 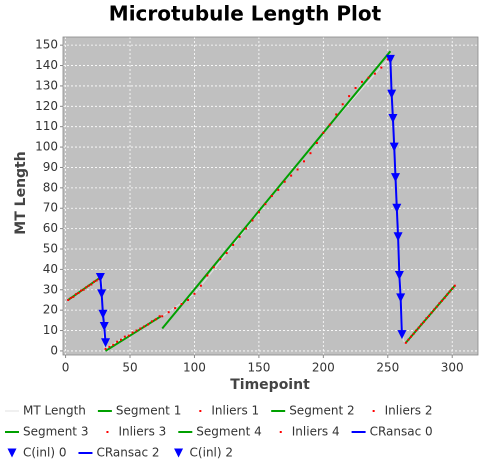 What do you see at coordinates (44, 453) in the screenshot?
I see `legend-label: C(inl) 0` at bounding box center [44, 453].